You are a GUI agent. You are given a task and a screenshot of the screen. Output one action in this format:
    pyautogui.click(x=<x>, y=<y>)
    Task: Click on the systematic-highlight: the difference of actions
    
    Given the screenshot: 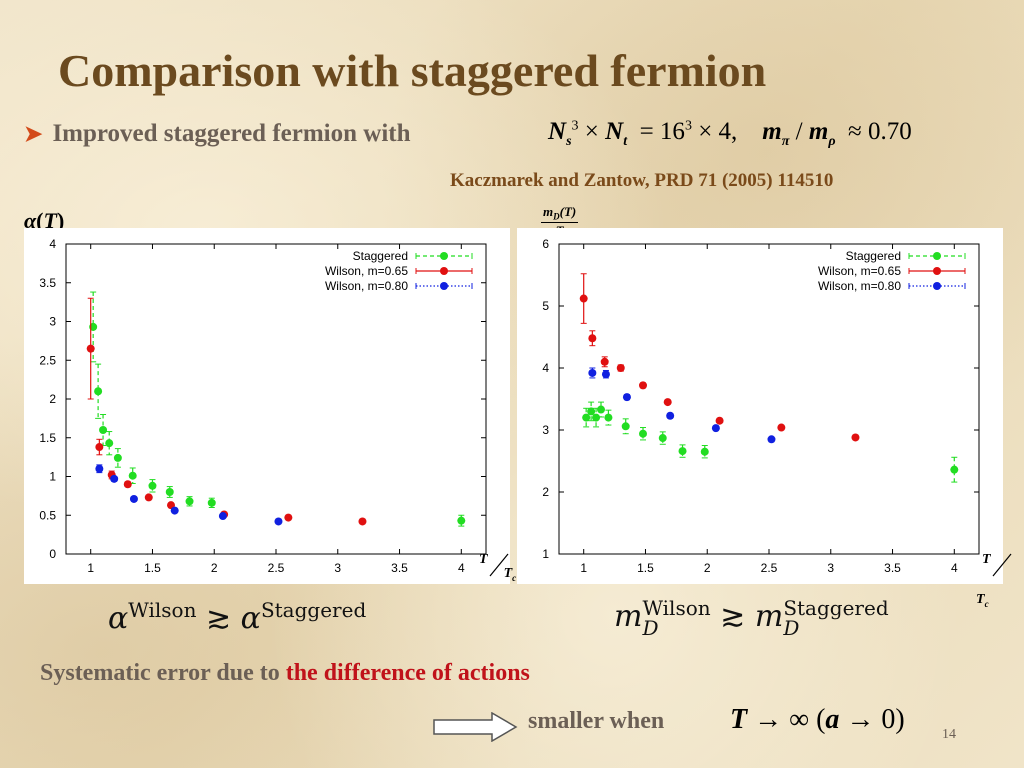 What is the action you would take?
    pyautogui.click(x=407, y=673)
    